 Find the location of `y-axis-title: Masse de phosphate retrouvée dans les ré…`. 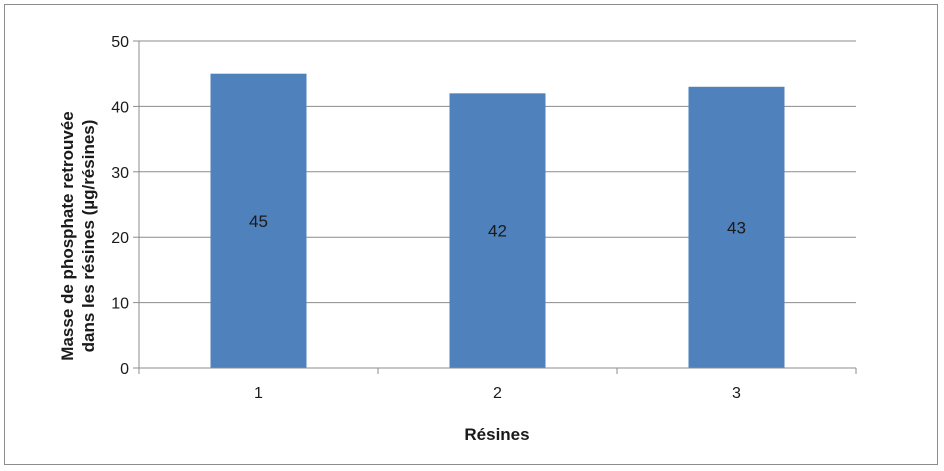

y-axis-title: Masse de phosphate retrouvée dans les ré… is located at coordinates (78, 235).